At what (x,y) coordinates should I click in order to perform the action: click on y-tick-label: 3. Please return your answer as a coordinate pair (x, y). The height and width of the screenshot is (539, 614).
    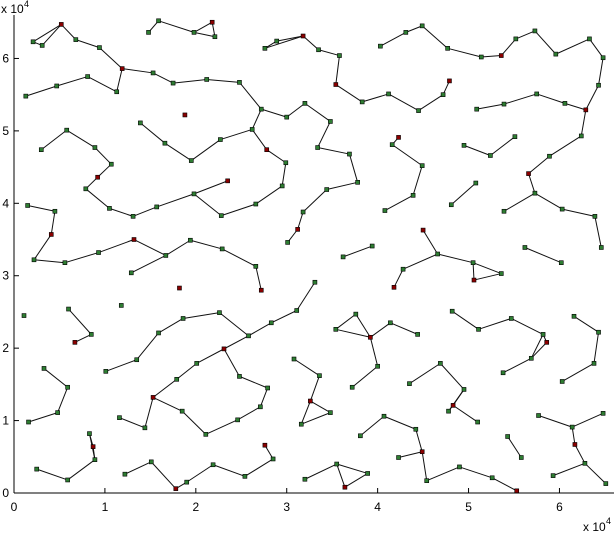
    Looking at the image, I should click on (5, 276).